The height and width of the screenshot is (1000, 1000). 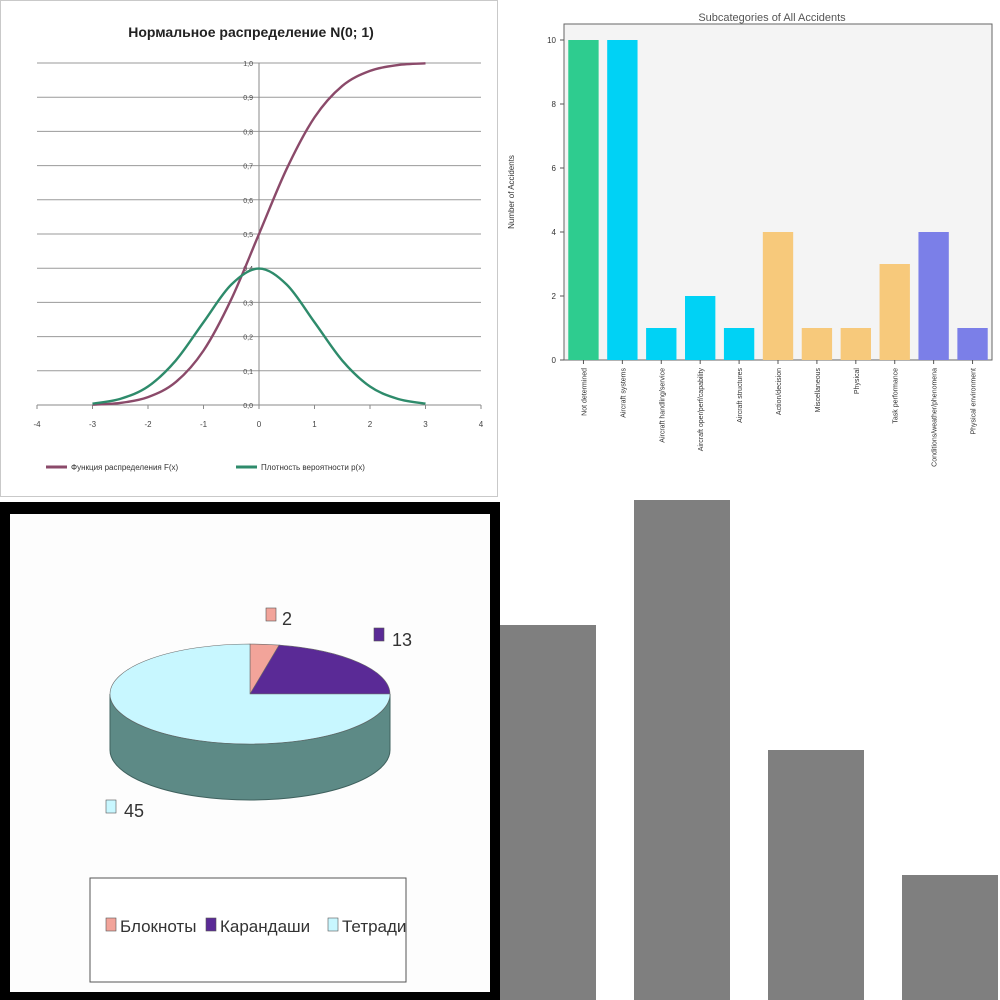 What do you see at coordinates (974, 401) in the screenshot?
I see `chart2-x-tick-label: Physical environment` at bounding box center [974, 401].